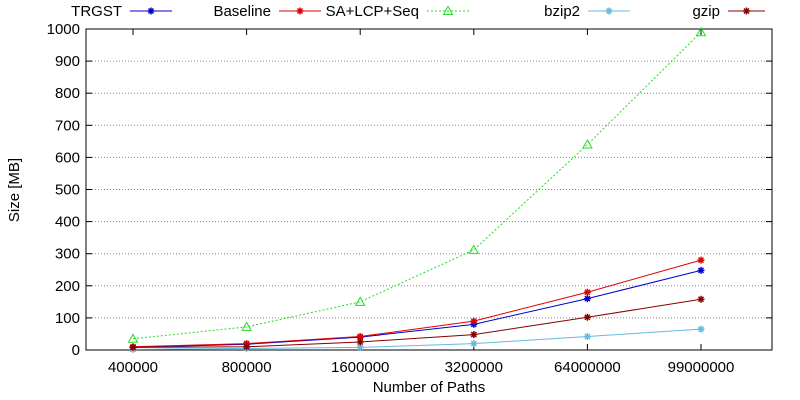  What do you see at coordinates (728, 11) in the screenshot?
I see `legend-entry-gzip: gzip` at bounding box center [728, 11].